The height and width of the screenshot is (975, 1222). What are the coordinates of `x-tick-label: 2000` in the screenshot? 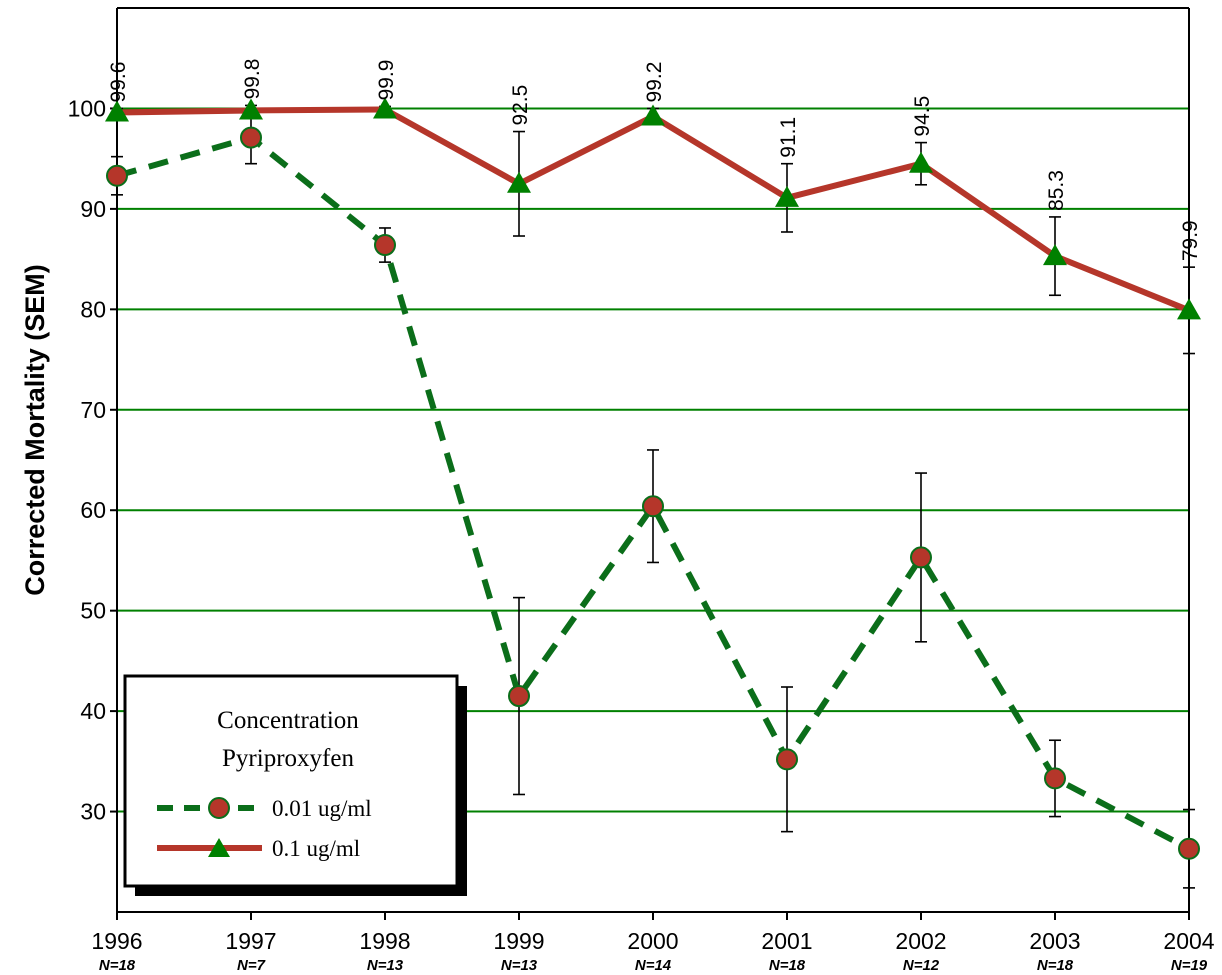 It's located at (652, 941).